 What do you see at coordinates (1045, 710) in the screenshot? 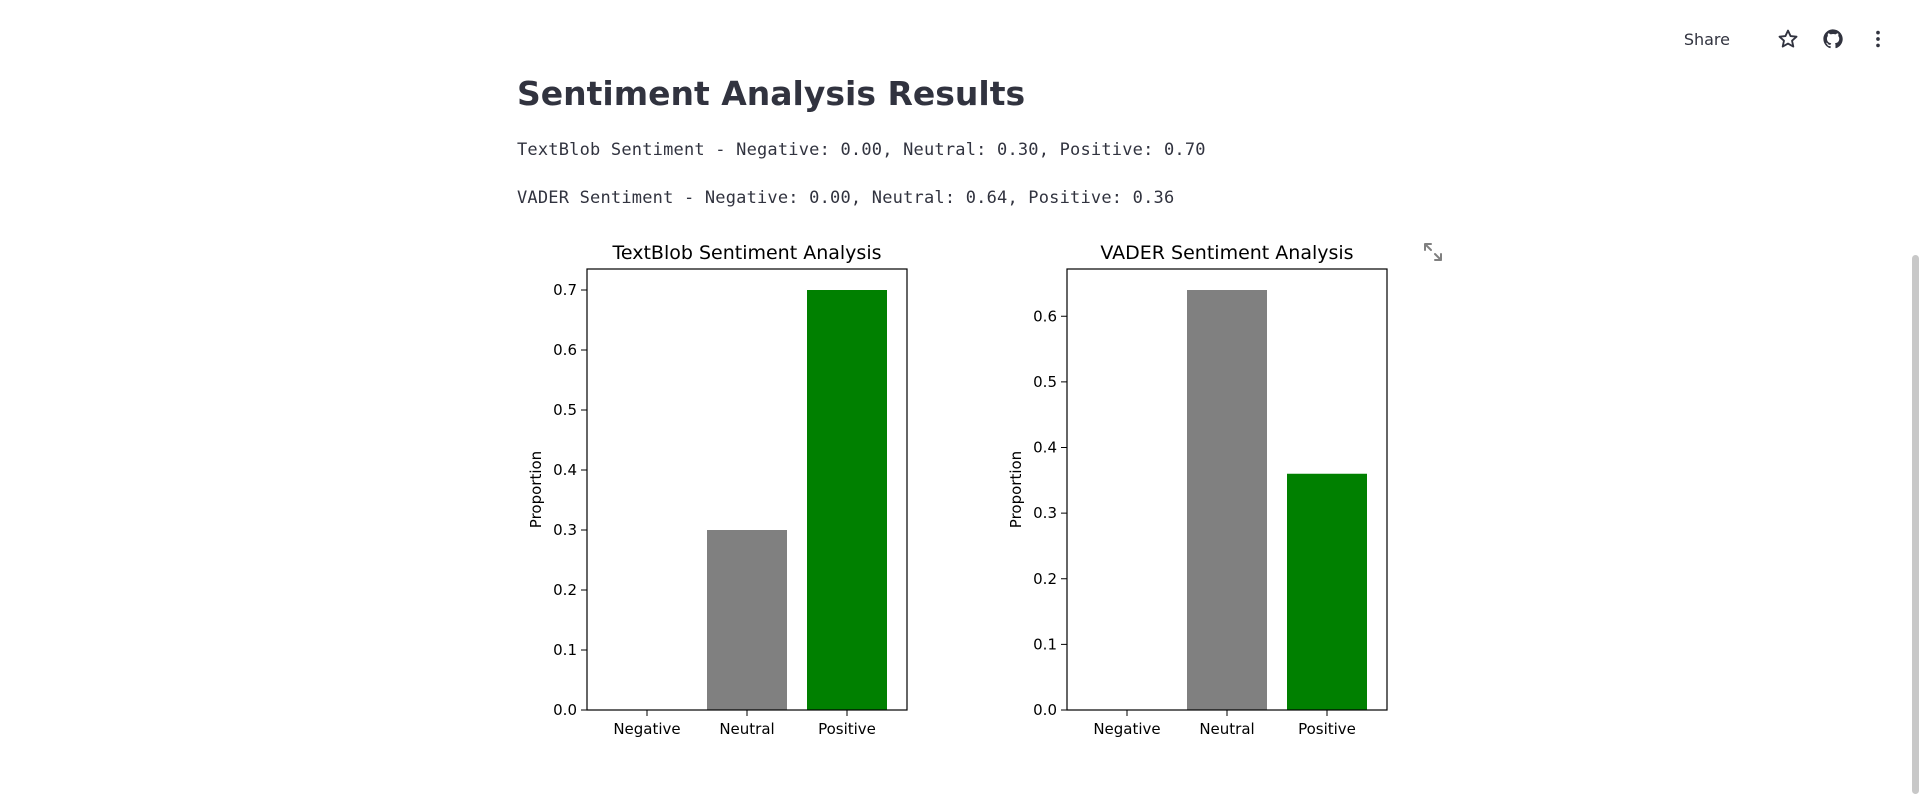
I see `vader-chart-ytick-label: 0.0` at bounding box center [1045, 710].